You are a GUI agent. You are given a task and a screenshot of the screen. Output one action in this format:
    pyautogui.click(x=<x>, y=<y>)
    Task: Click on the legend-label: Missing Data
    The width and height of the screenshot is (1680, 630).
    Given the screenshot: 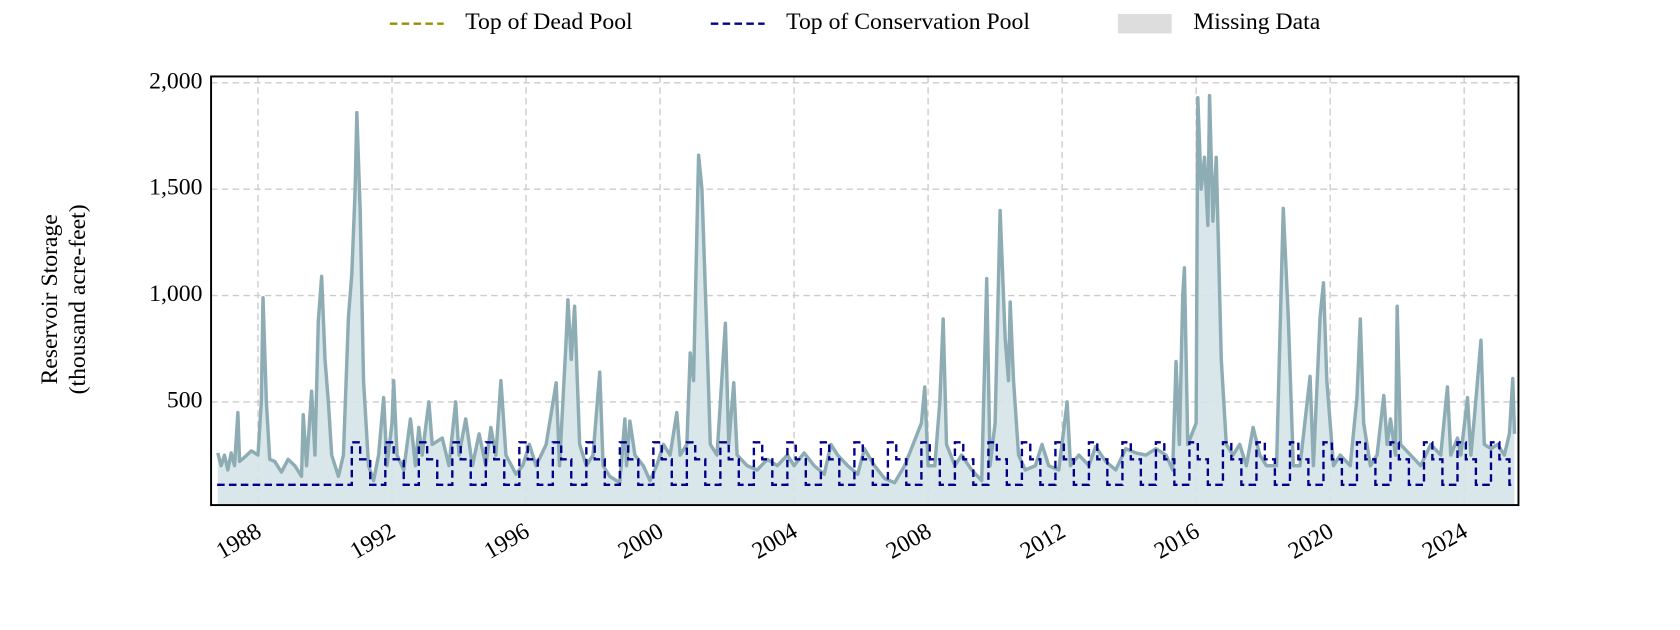 What is the action you would take?
    pyautogui.click(x=1256, y=22)
    